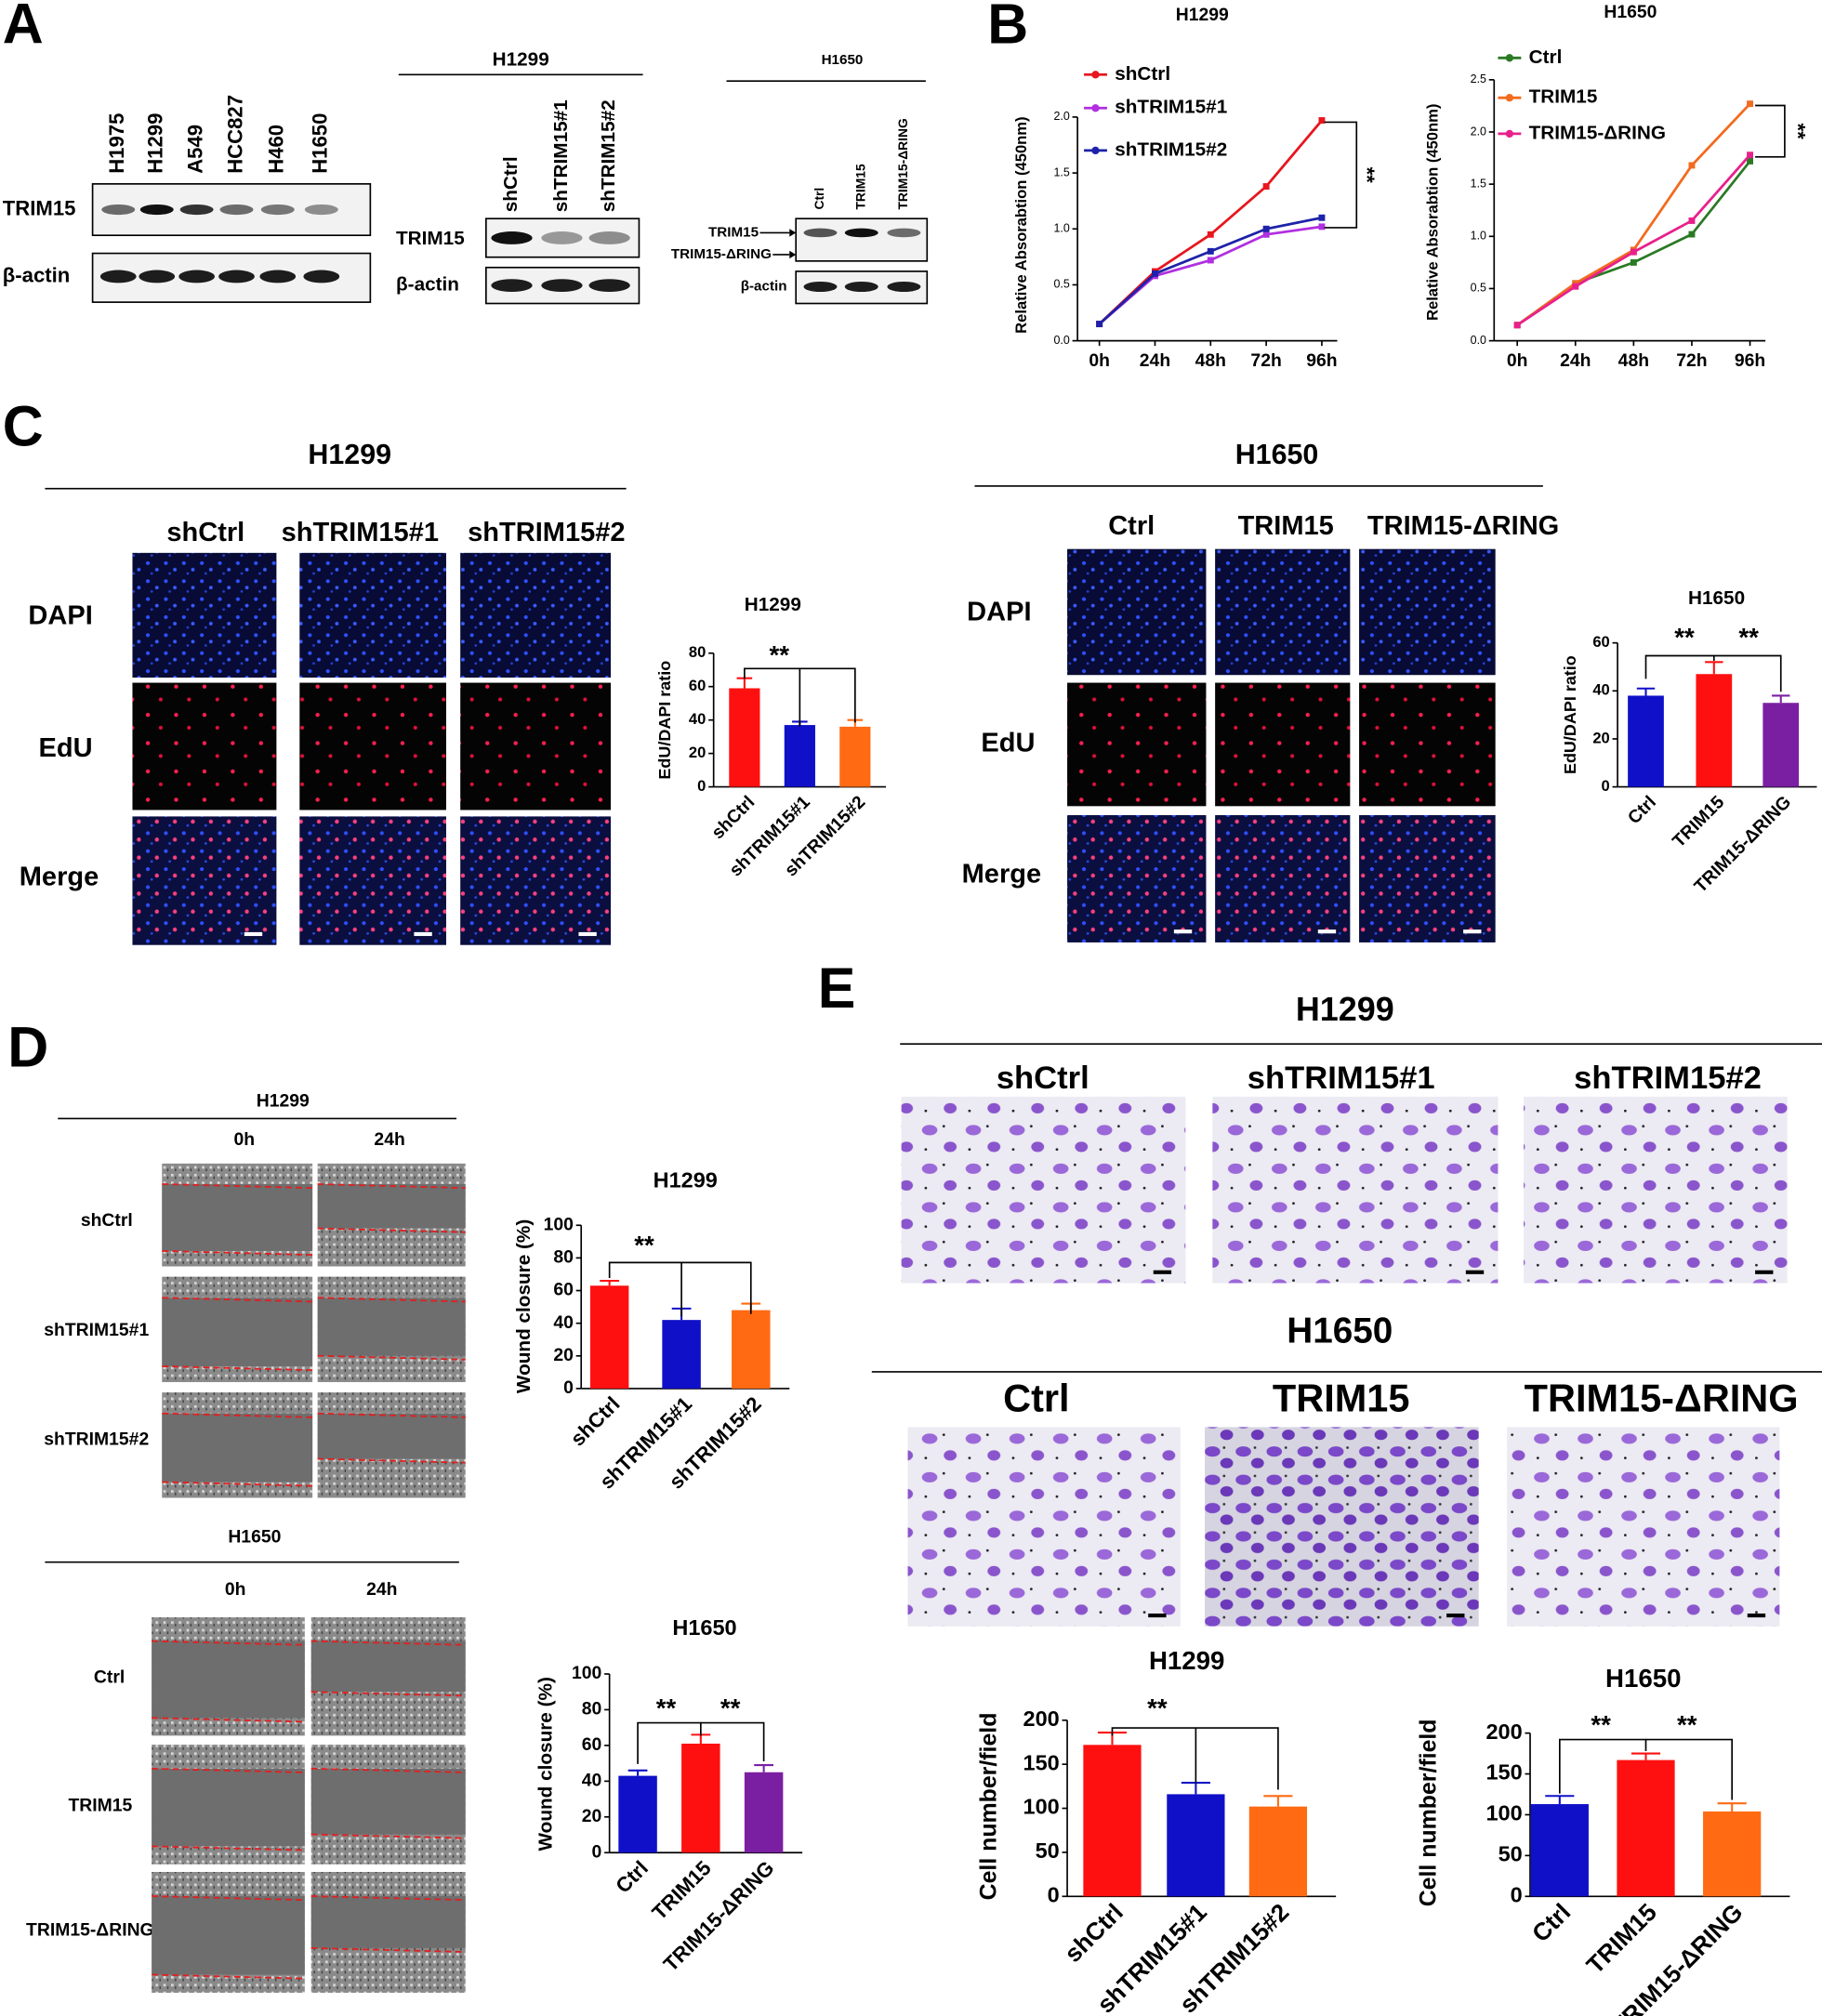 The width and height of the screenshot is (1822, 2016). I want to click on lane-label: A549, so click(195, 149).